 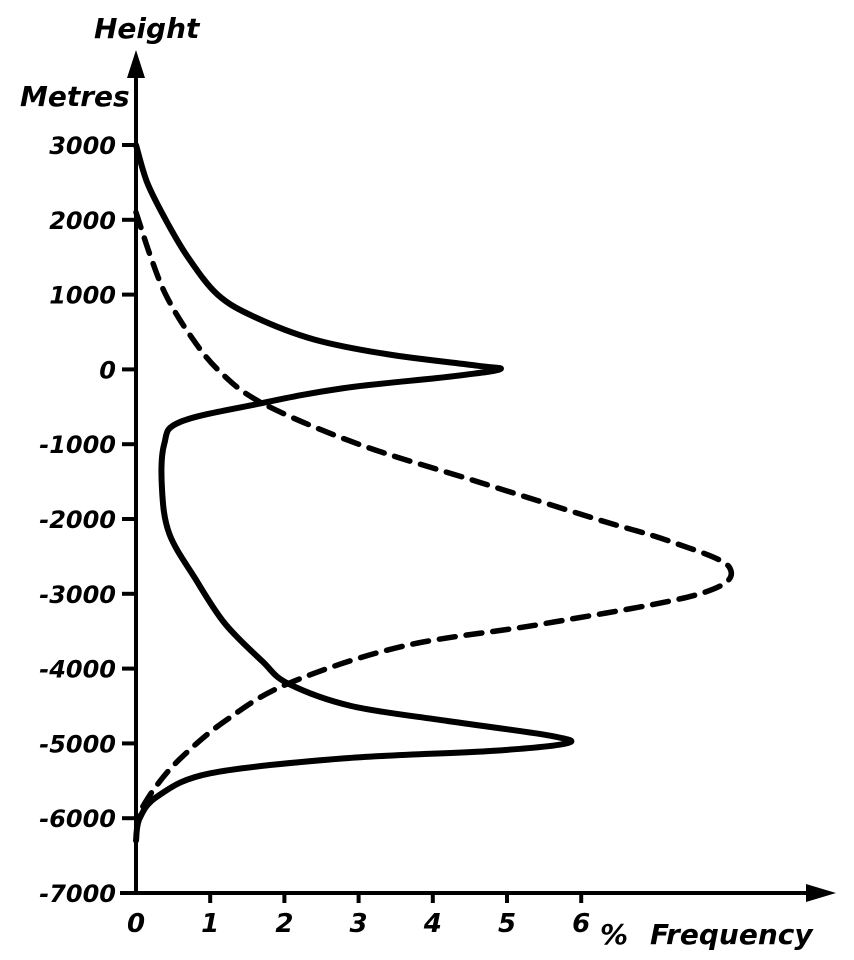 I want to click on y-tick-label: 3000, so click(x=82, y=146).